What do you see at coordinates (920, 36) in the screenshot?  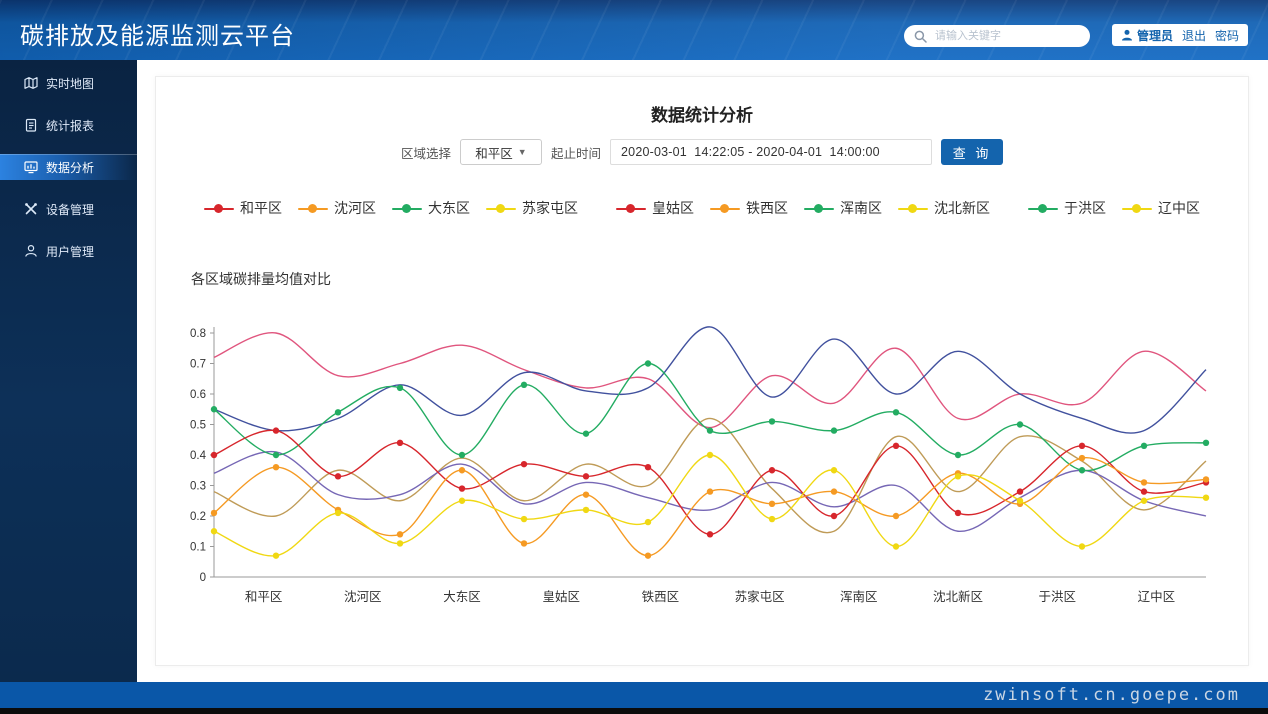 I see `search-icon` at bounding box center [920, 36].